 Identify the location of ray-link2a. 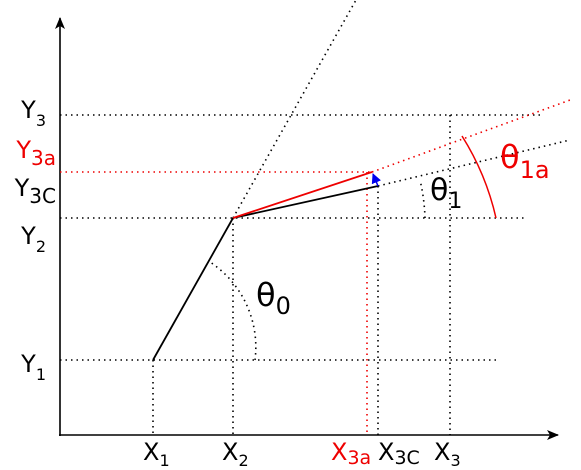
(471, 136).